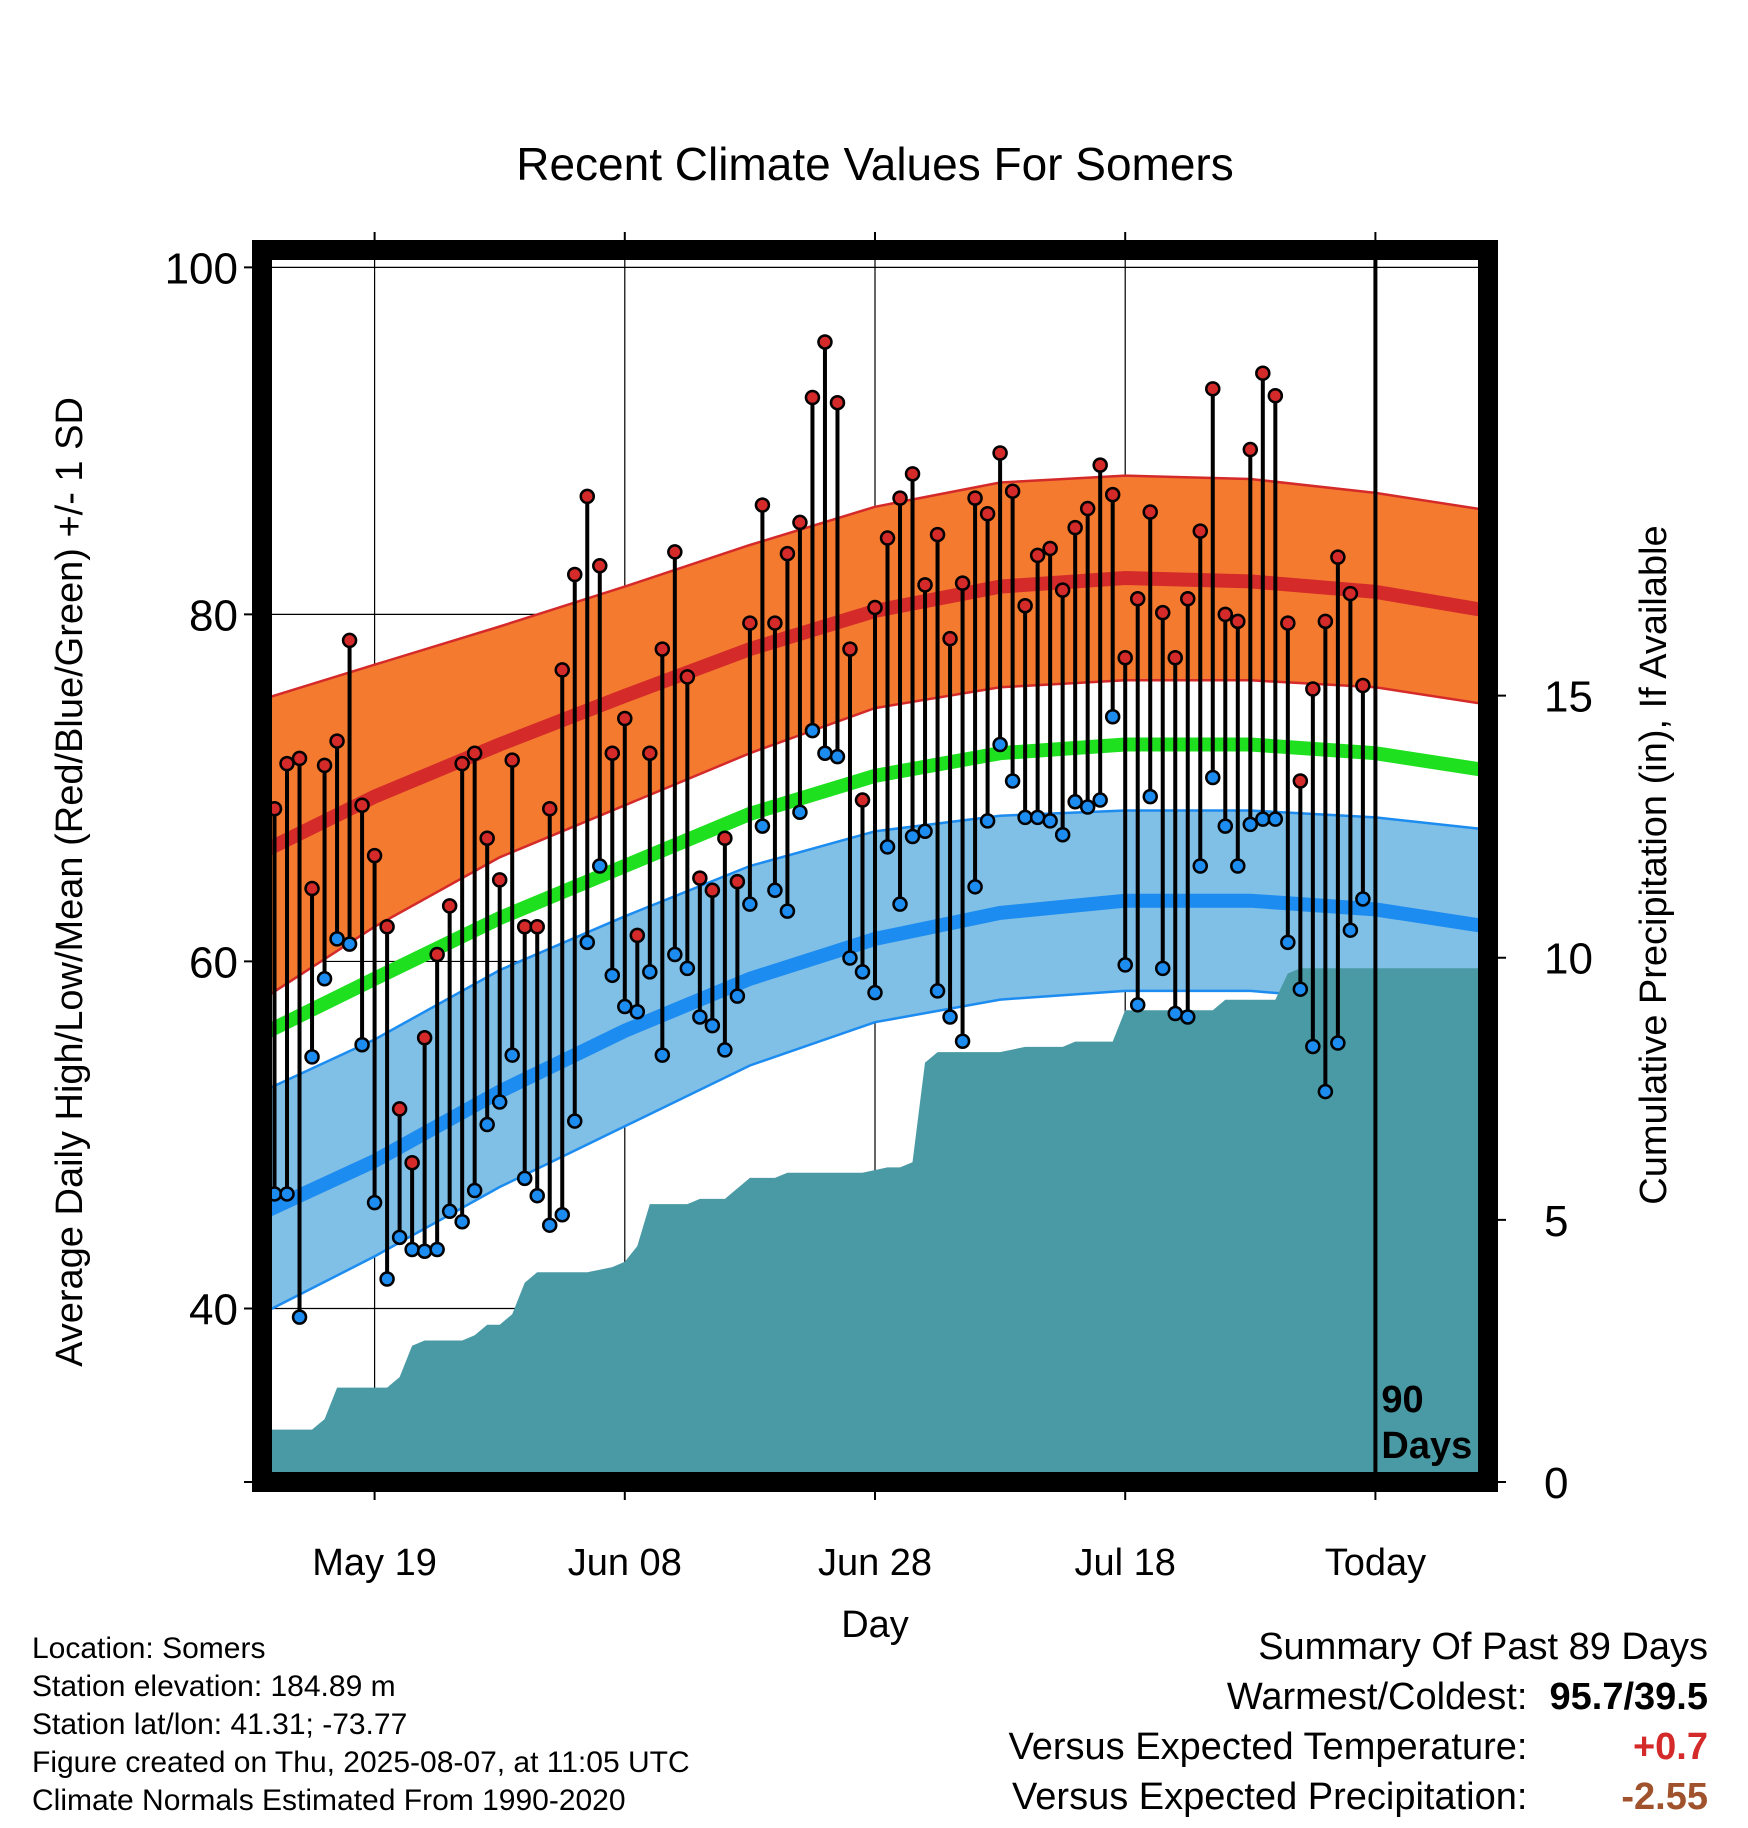  Describe the element at coordinates (1375, 1563) in the screenshot. I see `x-tick-label: Today` at that location.